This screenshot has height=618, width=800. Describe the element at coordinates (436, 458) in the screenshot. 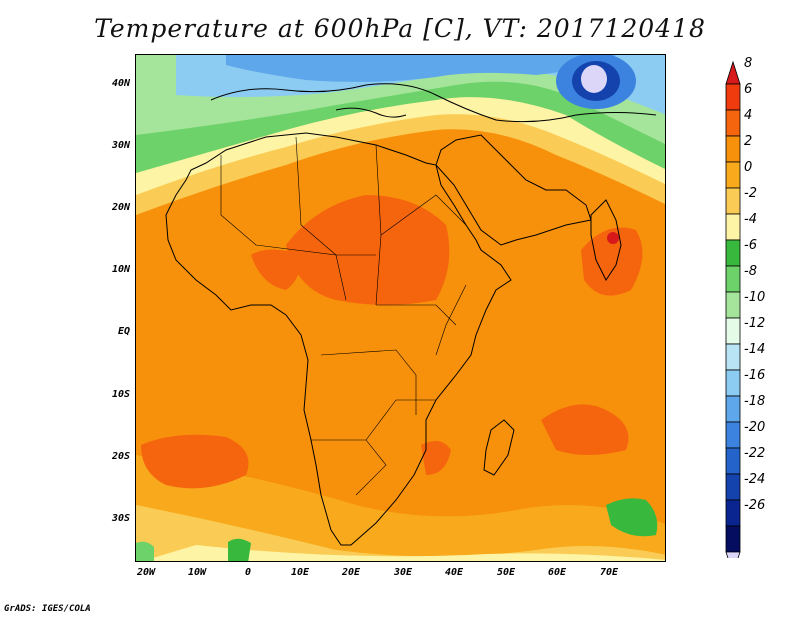

I see `warm-core-mozambique` at that location.